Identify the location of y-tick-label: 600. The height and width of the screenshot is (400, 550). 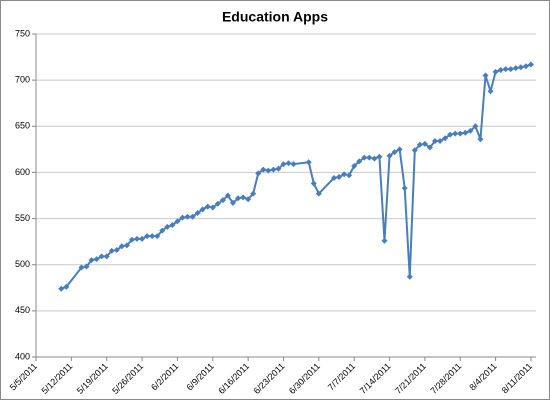
(22, 172).